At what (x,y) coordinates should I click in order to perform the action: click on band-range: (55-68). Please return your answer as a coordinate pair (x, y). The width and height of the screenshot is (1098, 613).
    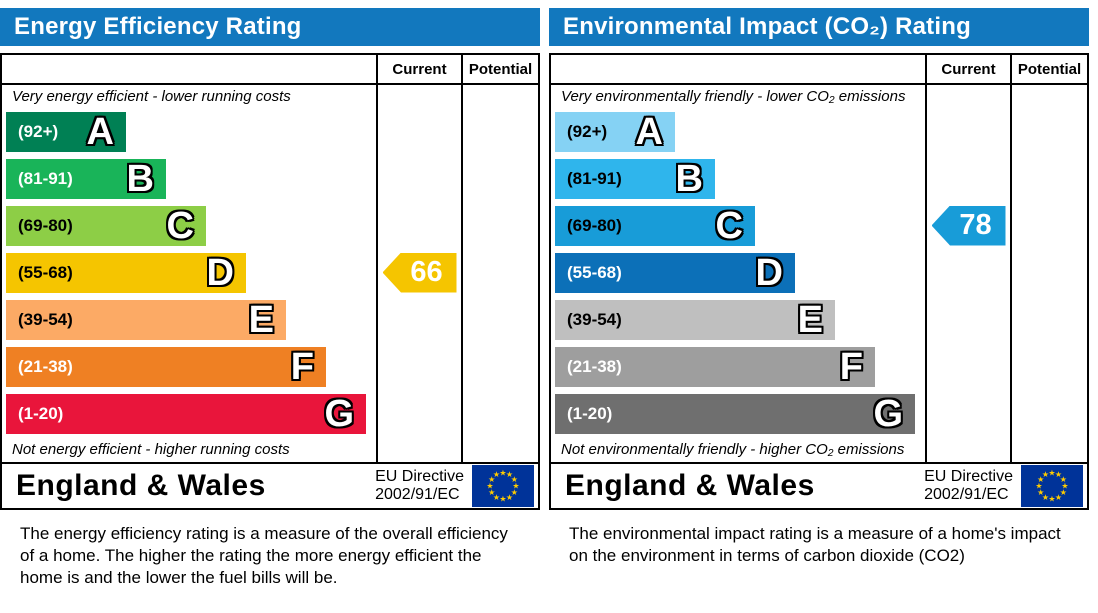
    Looking at the image, I should click on (45, 272).